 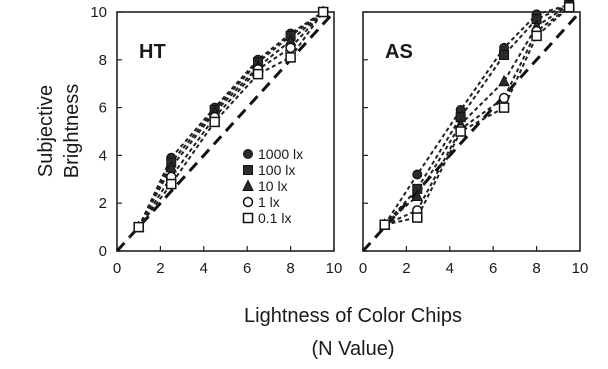 What do you see at coordinates (103, 203) in the screenshot?
I see `y-tick-label: 2` at bounding box center [103, 203].